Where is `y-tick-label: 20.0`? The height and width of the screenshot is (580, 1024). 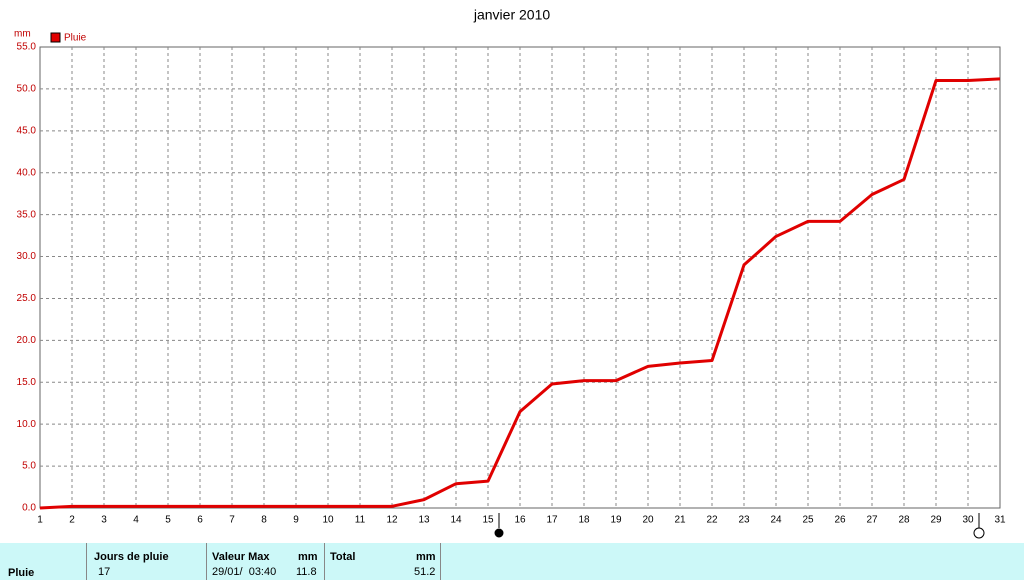
y-tick-label: 20.0 is located at coordinates (27, 340).